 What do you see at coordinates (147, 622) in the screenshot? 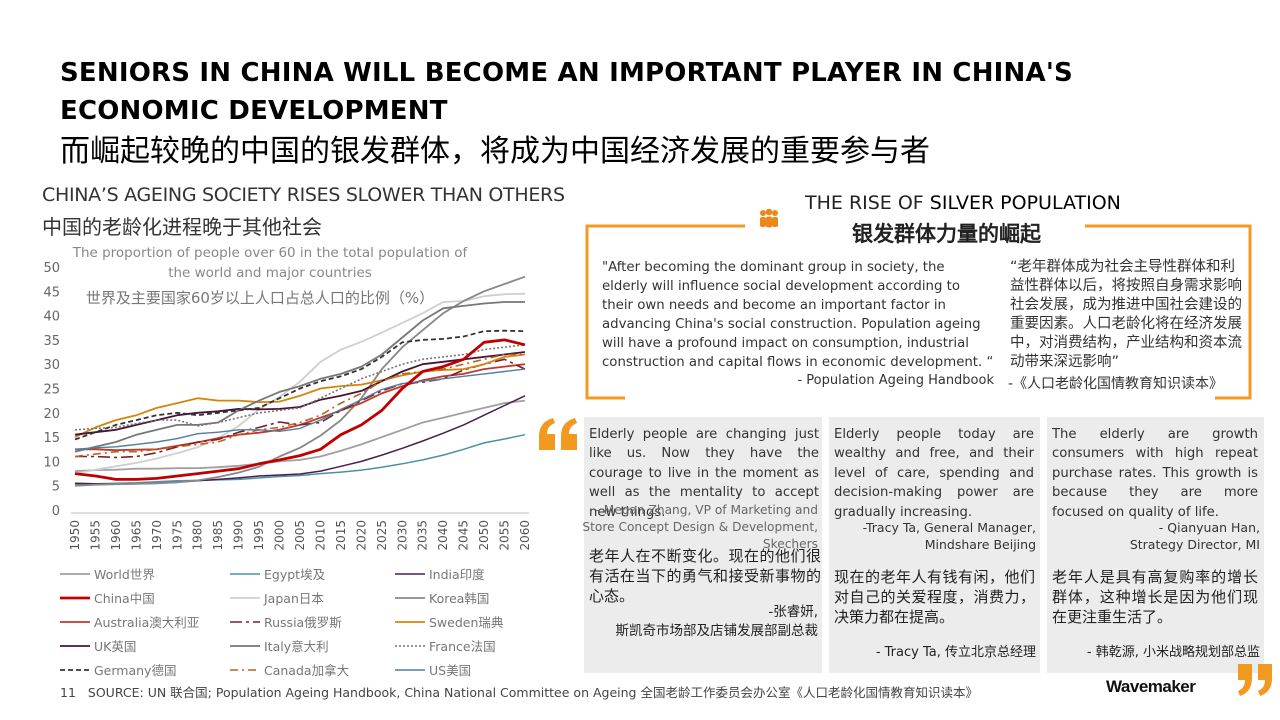
I see `legend-label: Australia澳大利亚` at bounding box center [147, 622].